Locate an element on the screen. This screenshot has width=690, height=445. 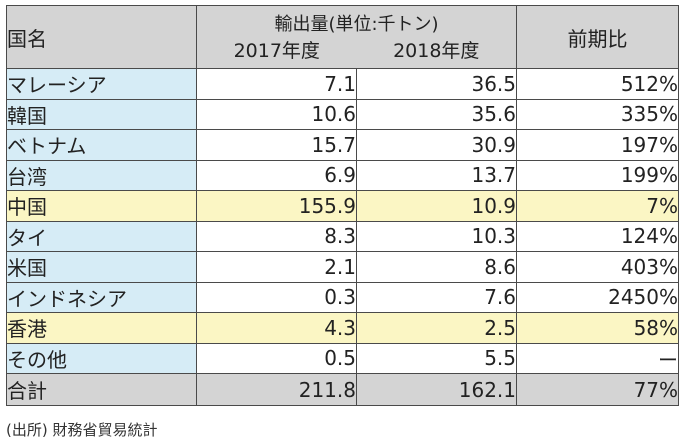
table-row: タイ 8.3 10.3 124% is located at coordinates (343, 236).